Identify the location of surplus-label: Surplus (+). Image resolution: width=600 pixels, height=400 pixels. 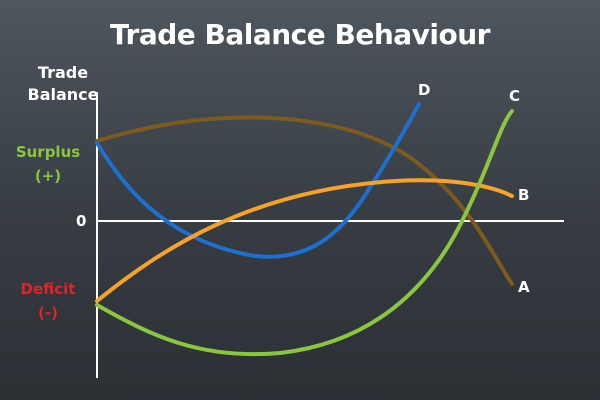
(48, 164).